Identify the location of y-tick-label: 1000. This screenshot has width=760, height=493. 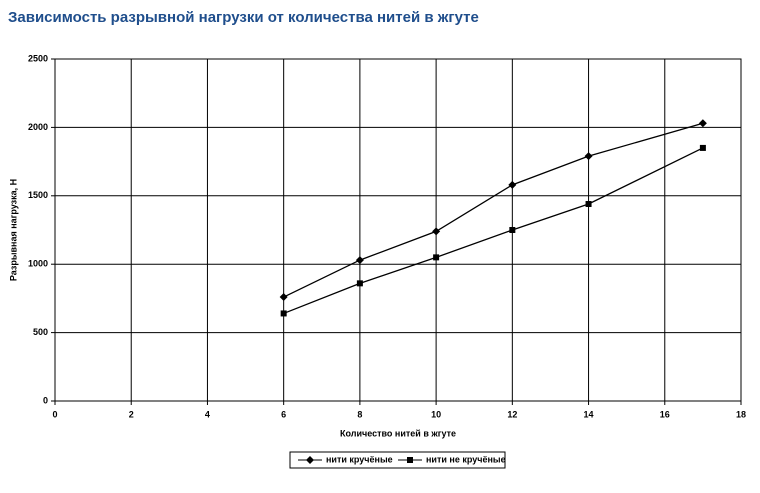
(38, 264).